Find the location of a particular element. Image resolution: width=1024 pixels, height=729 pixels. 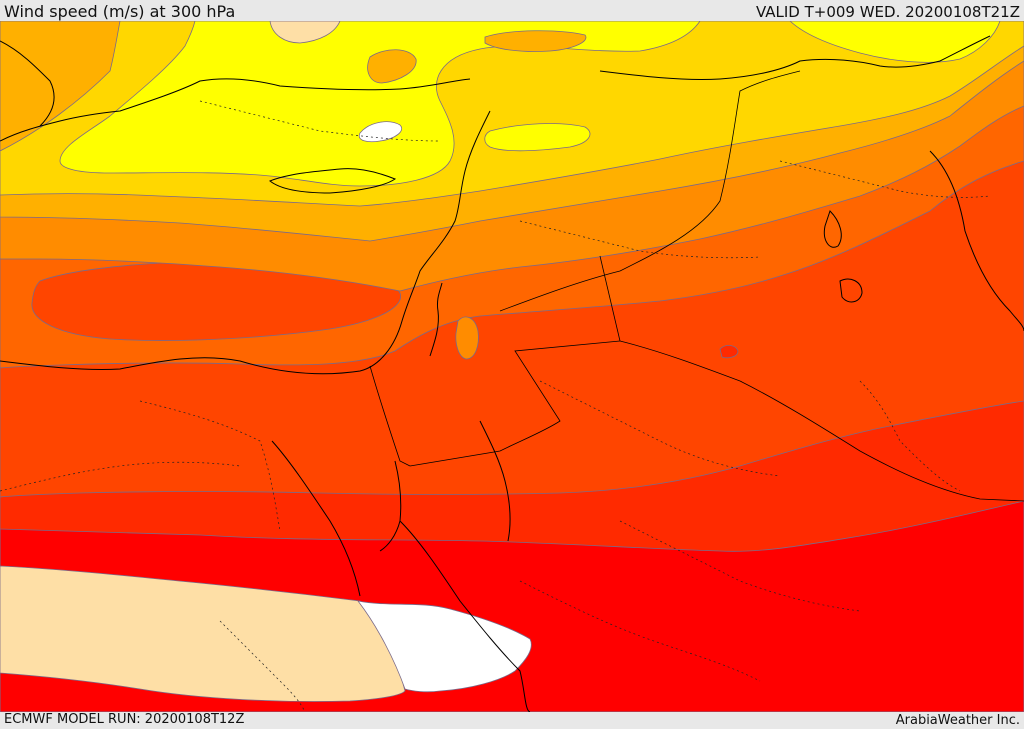

core-wheat-north is located at coordinates (305, 32).